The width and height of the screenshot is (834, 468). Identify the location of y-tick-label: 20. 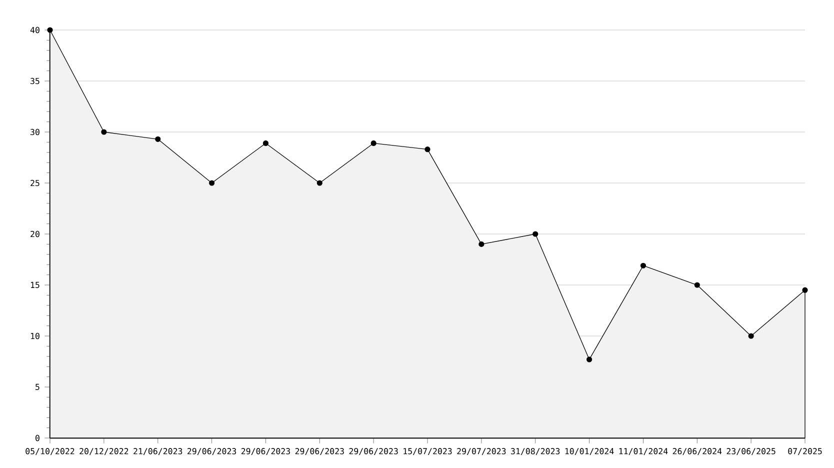
(35, 234).